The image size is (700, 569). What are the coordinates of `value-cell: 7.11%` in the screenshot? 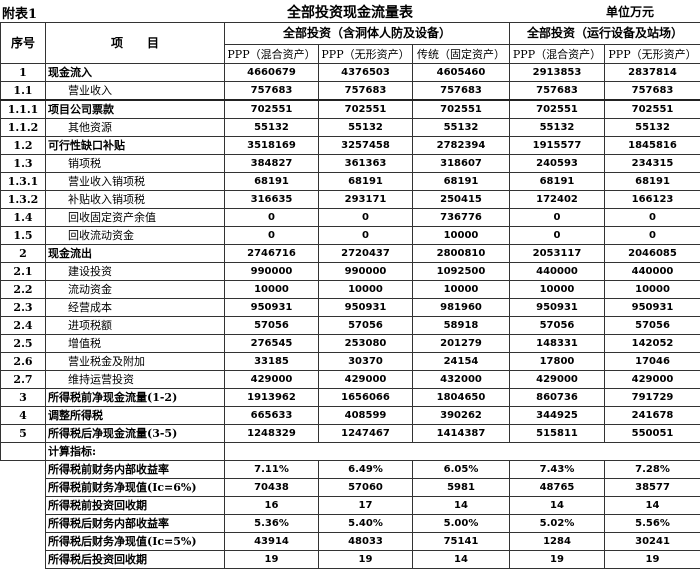 It's located at (272, 470).